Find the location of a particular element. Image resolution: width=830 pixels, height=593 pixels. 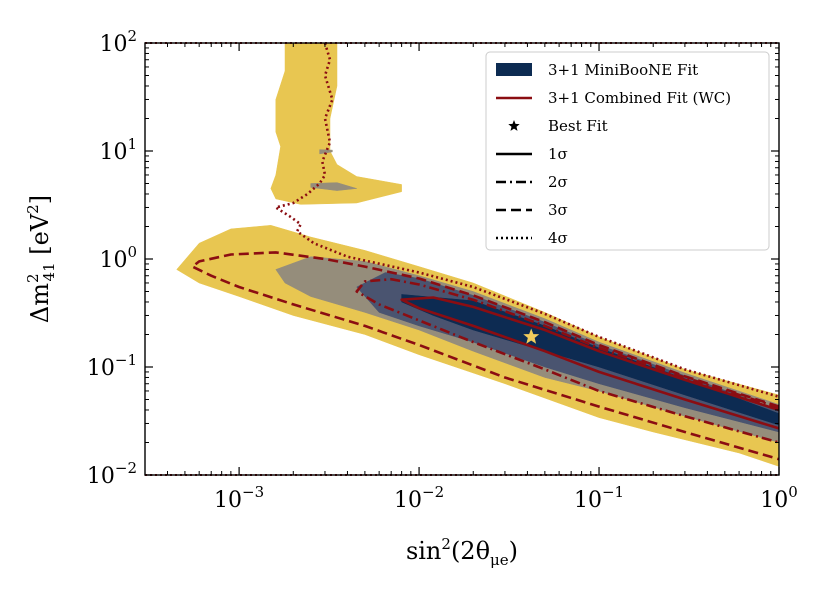

x-tick-label-exp: −2 is located at coordinates (433, 492).